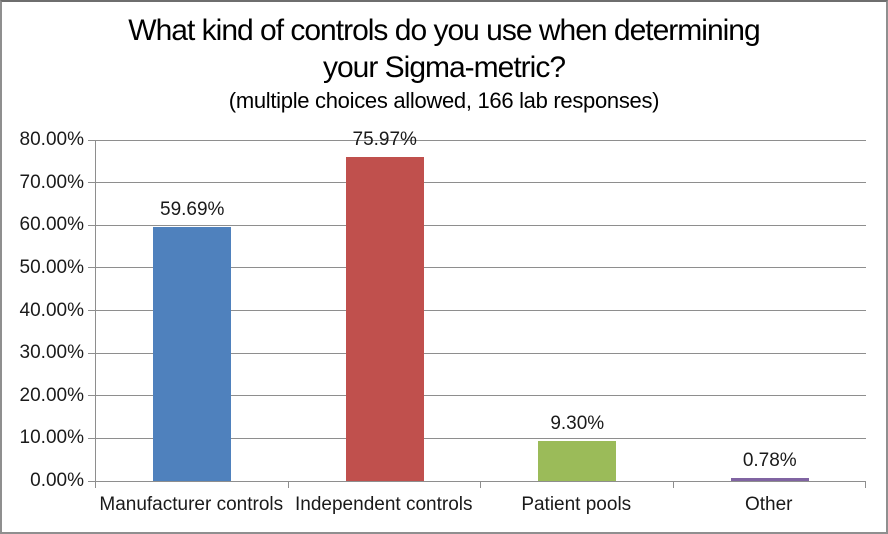 Image resolution: width=888 pixels, height=534 pixels. Describe the element at coordinates (51, 310) in the screenshot. I see `y-axis-tick-label: 40.00%` at that location.